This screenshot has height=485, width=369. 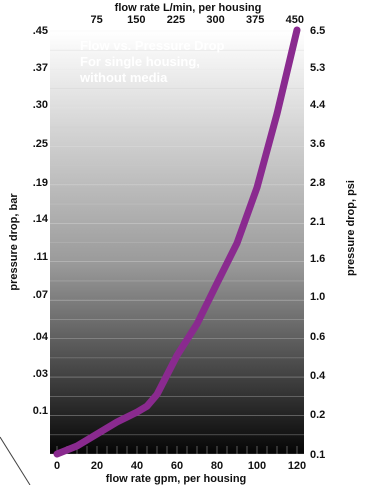 I want to click on left-axis-ticks: .45 .37 .30 .25 .19 .14 .11 .07 .04 .03 0.1, so click(x=41, y=221).